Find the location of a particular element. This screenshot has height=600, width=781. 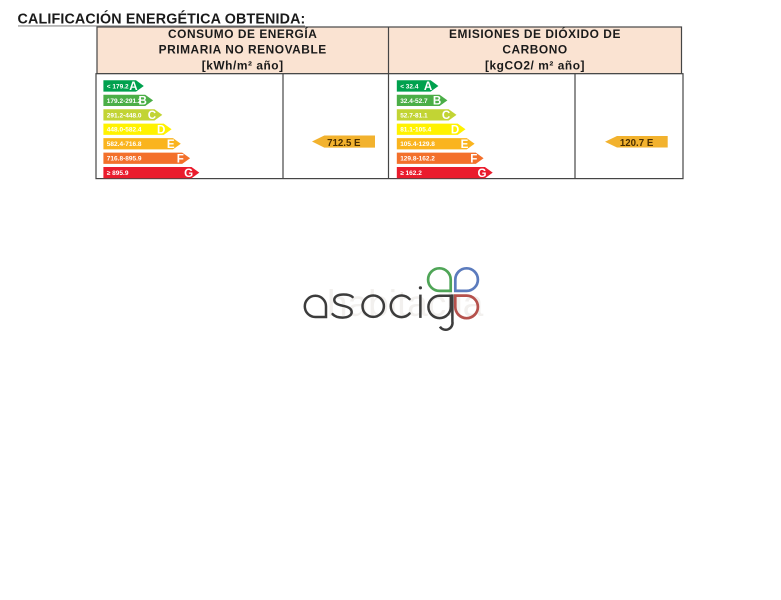

svg-text: CONSUMO DE ENERGÍA is located at coordinates (242, 33).